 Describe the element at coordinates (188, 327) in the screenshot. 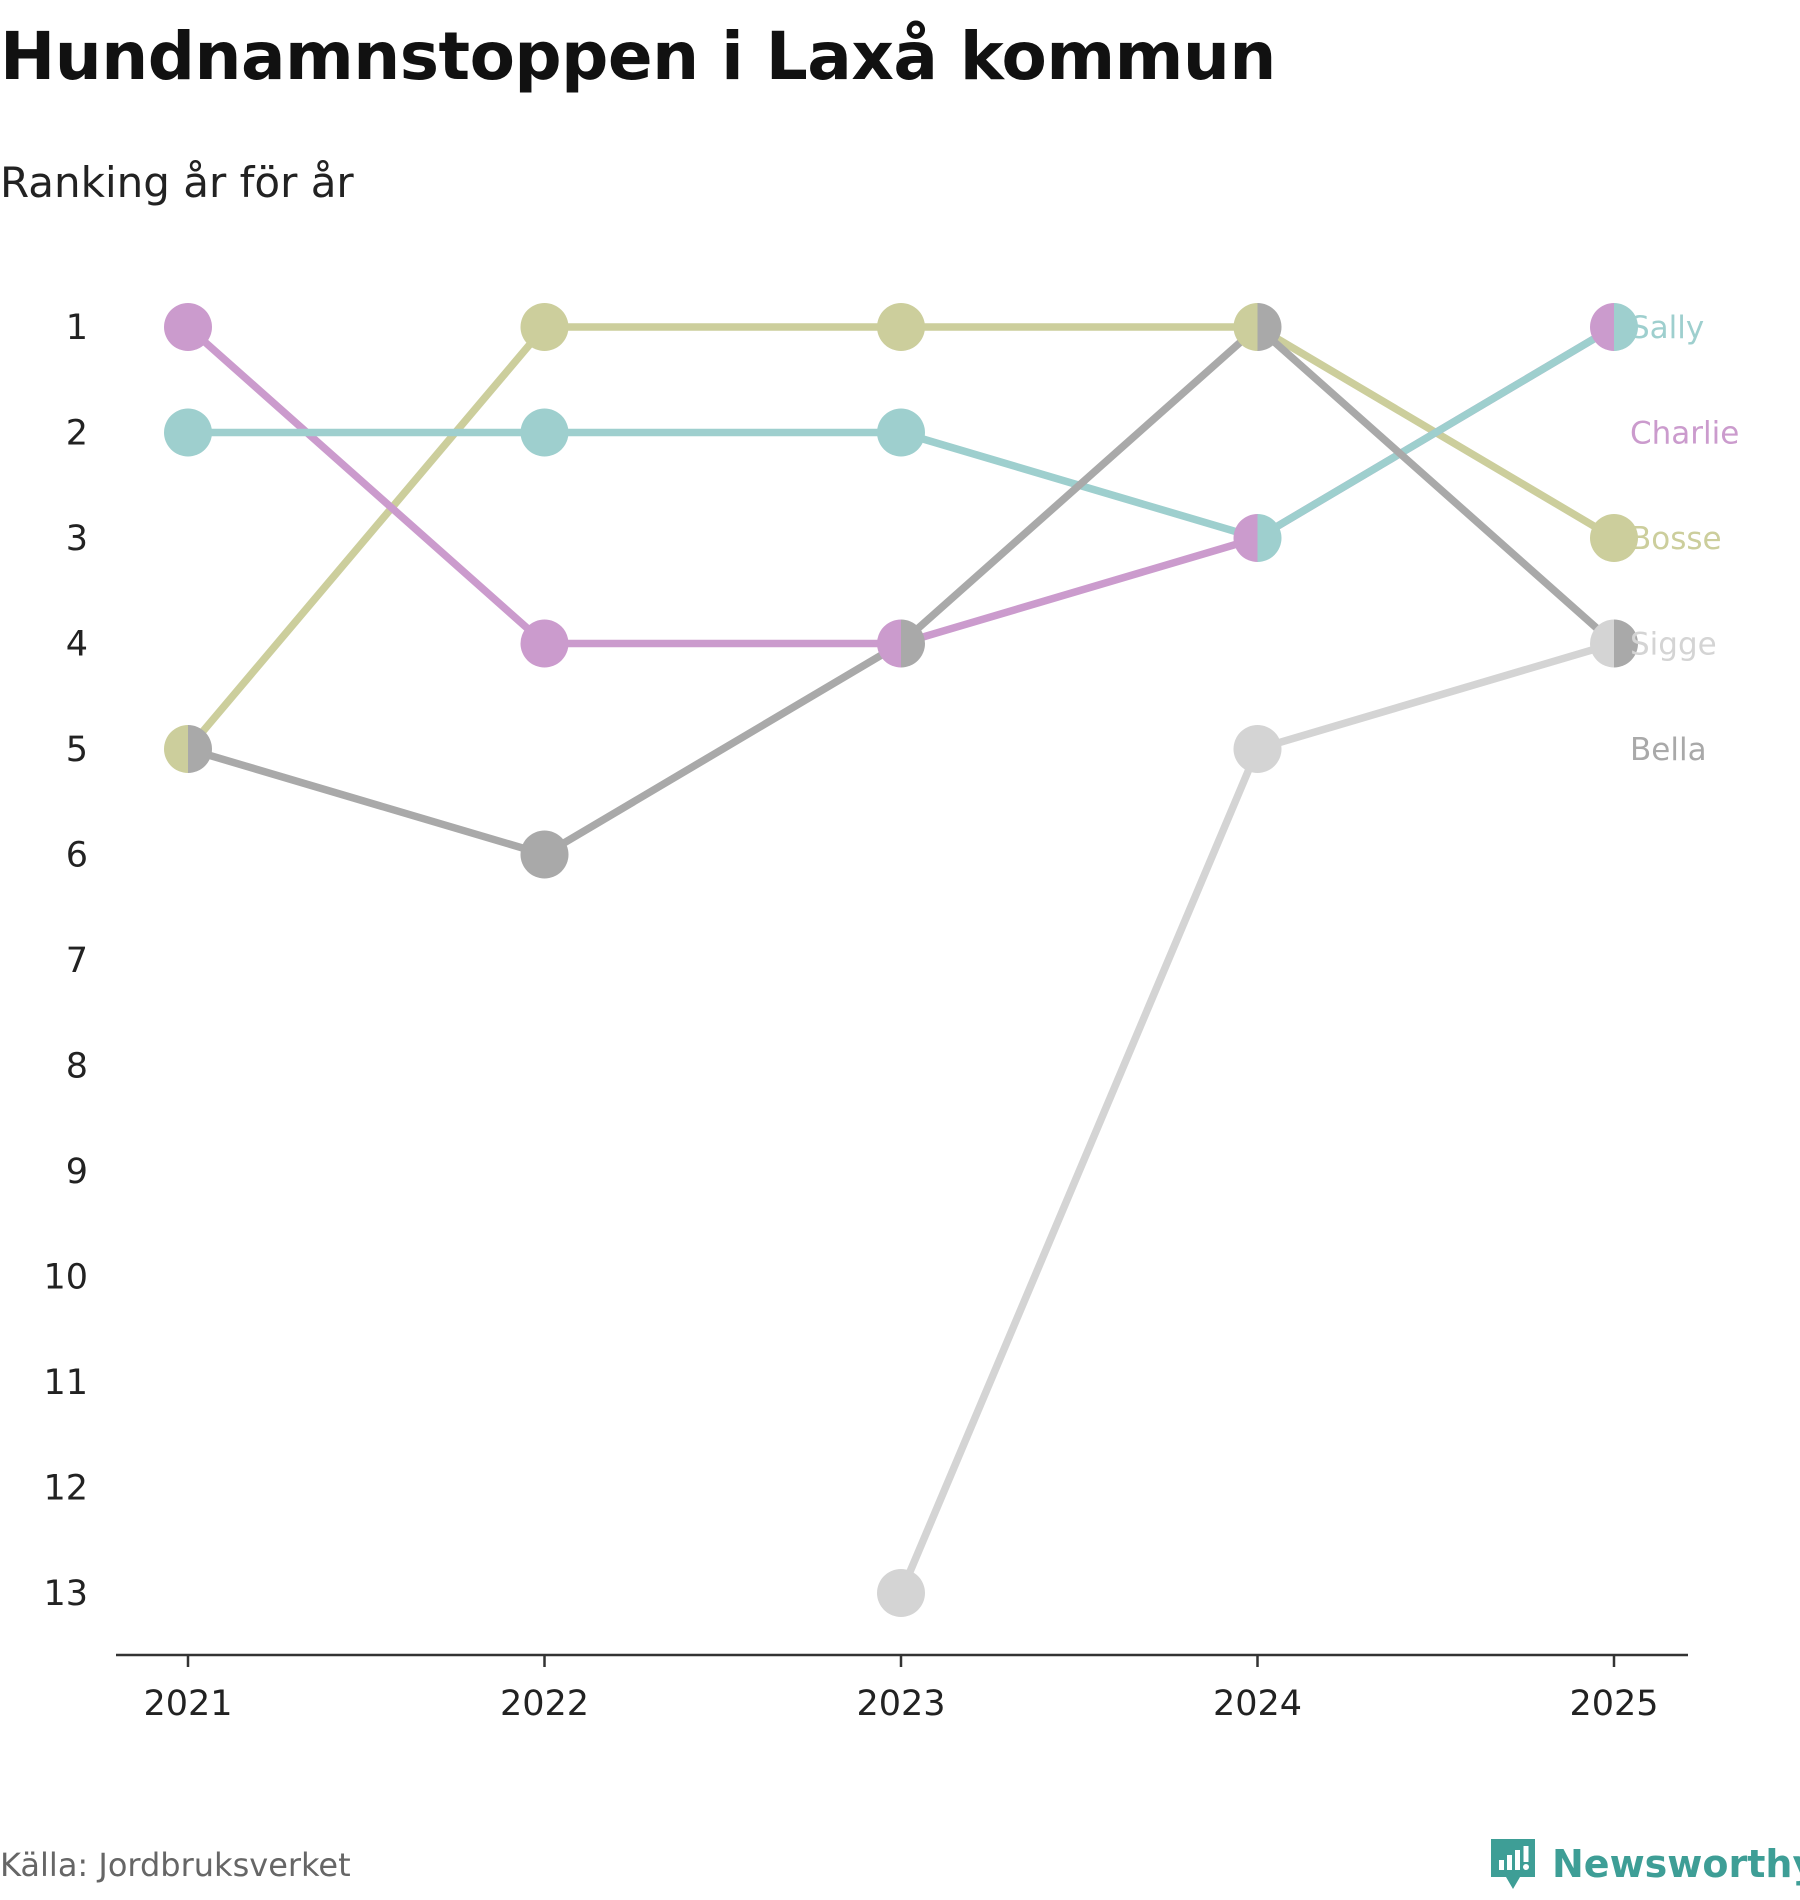

I see `marker-charlie-2021` at that location.